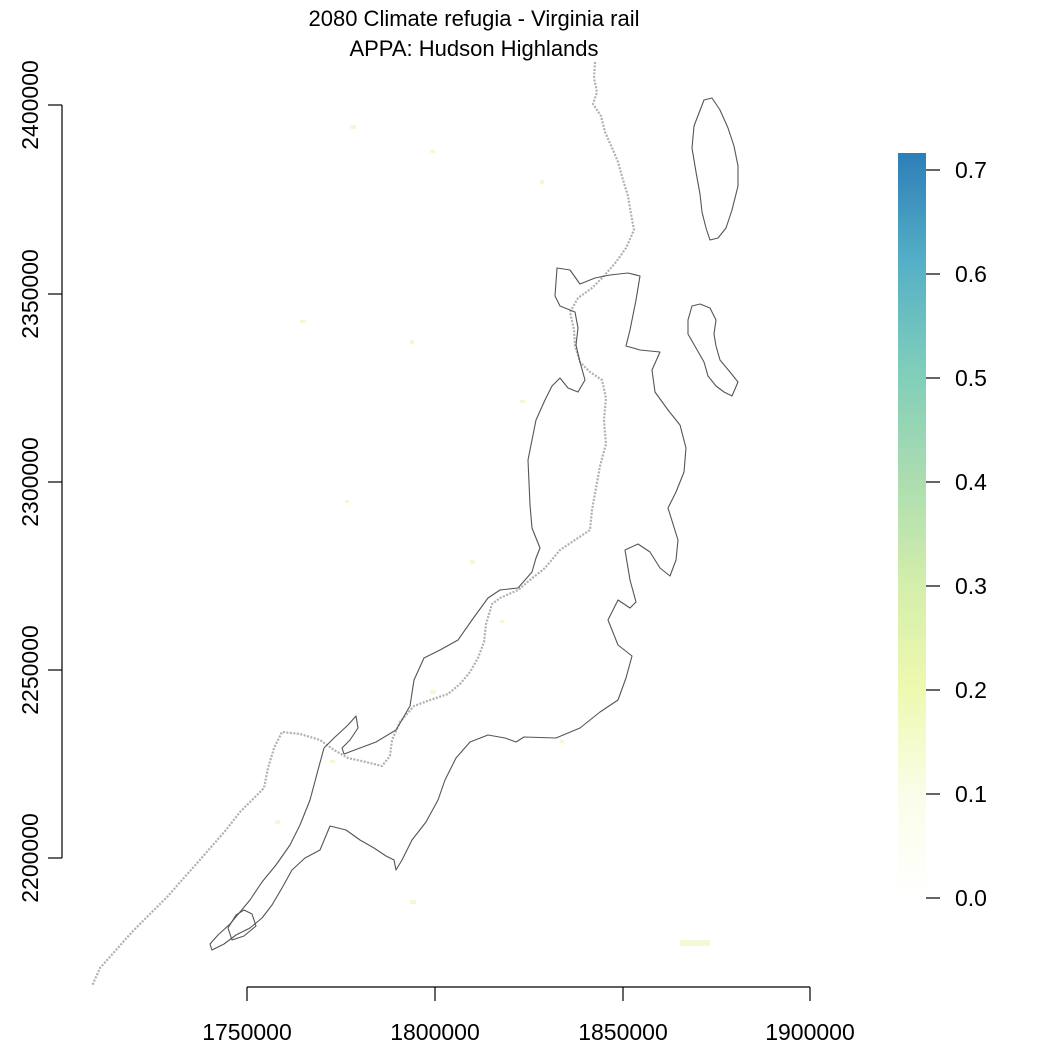  Describe the element at coordinates (435, 1032) in the screenshot. I see `x-tick-label: 1800000` at that location.